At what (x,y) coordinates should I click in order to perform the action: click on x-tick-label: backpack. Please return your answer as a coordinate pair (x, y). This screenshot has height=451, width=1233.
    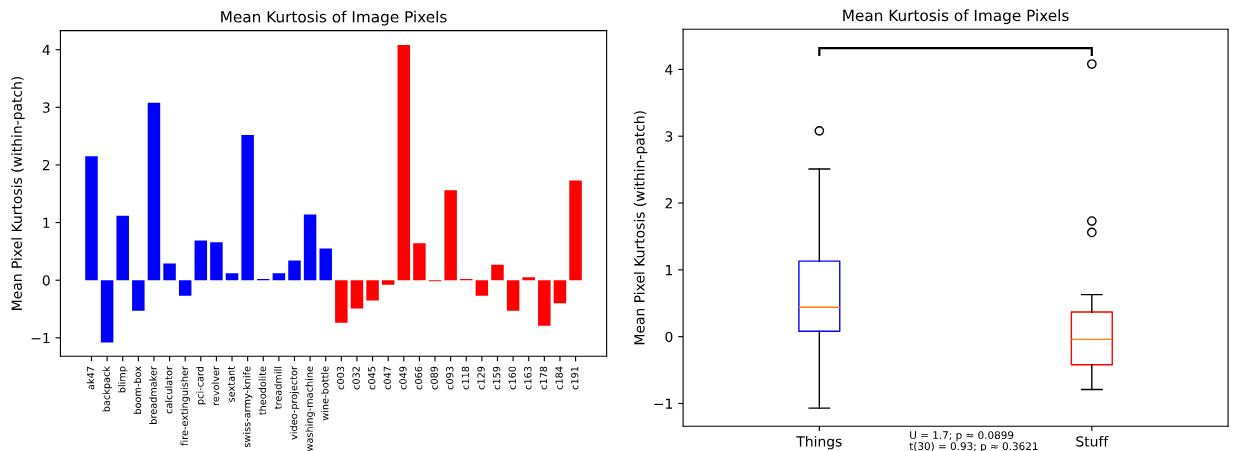
    Looking at the image, I should click on (107, 389).